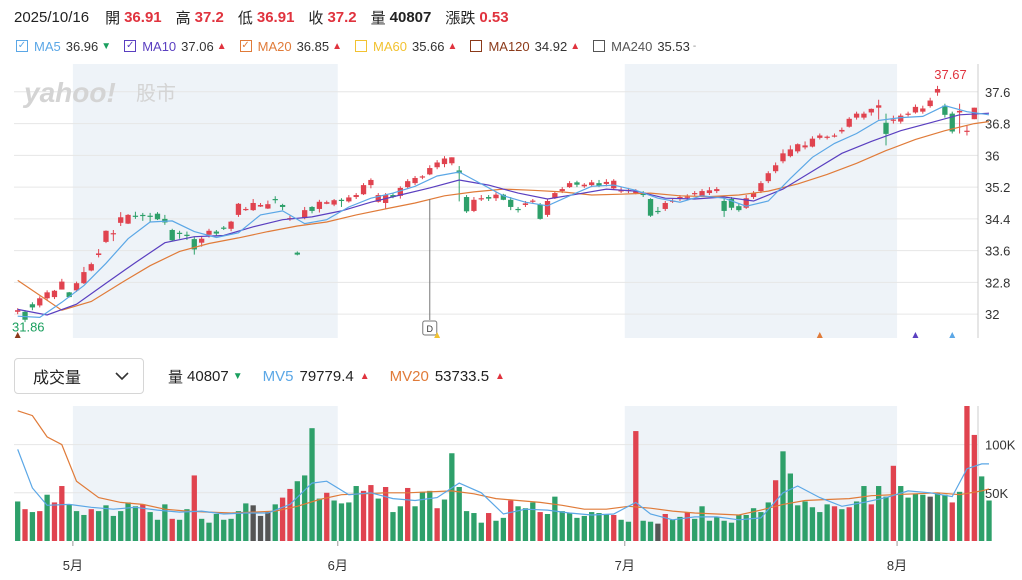  I want to click on ma-legend-name: MA5, so click(47, 46).